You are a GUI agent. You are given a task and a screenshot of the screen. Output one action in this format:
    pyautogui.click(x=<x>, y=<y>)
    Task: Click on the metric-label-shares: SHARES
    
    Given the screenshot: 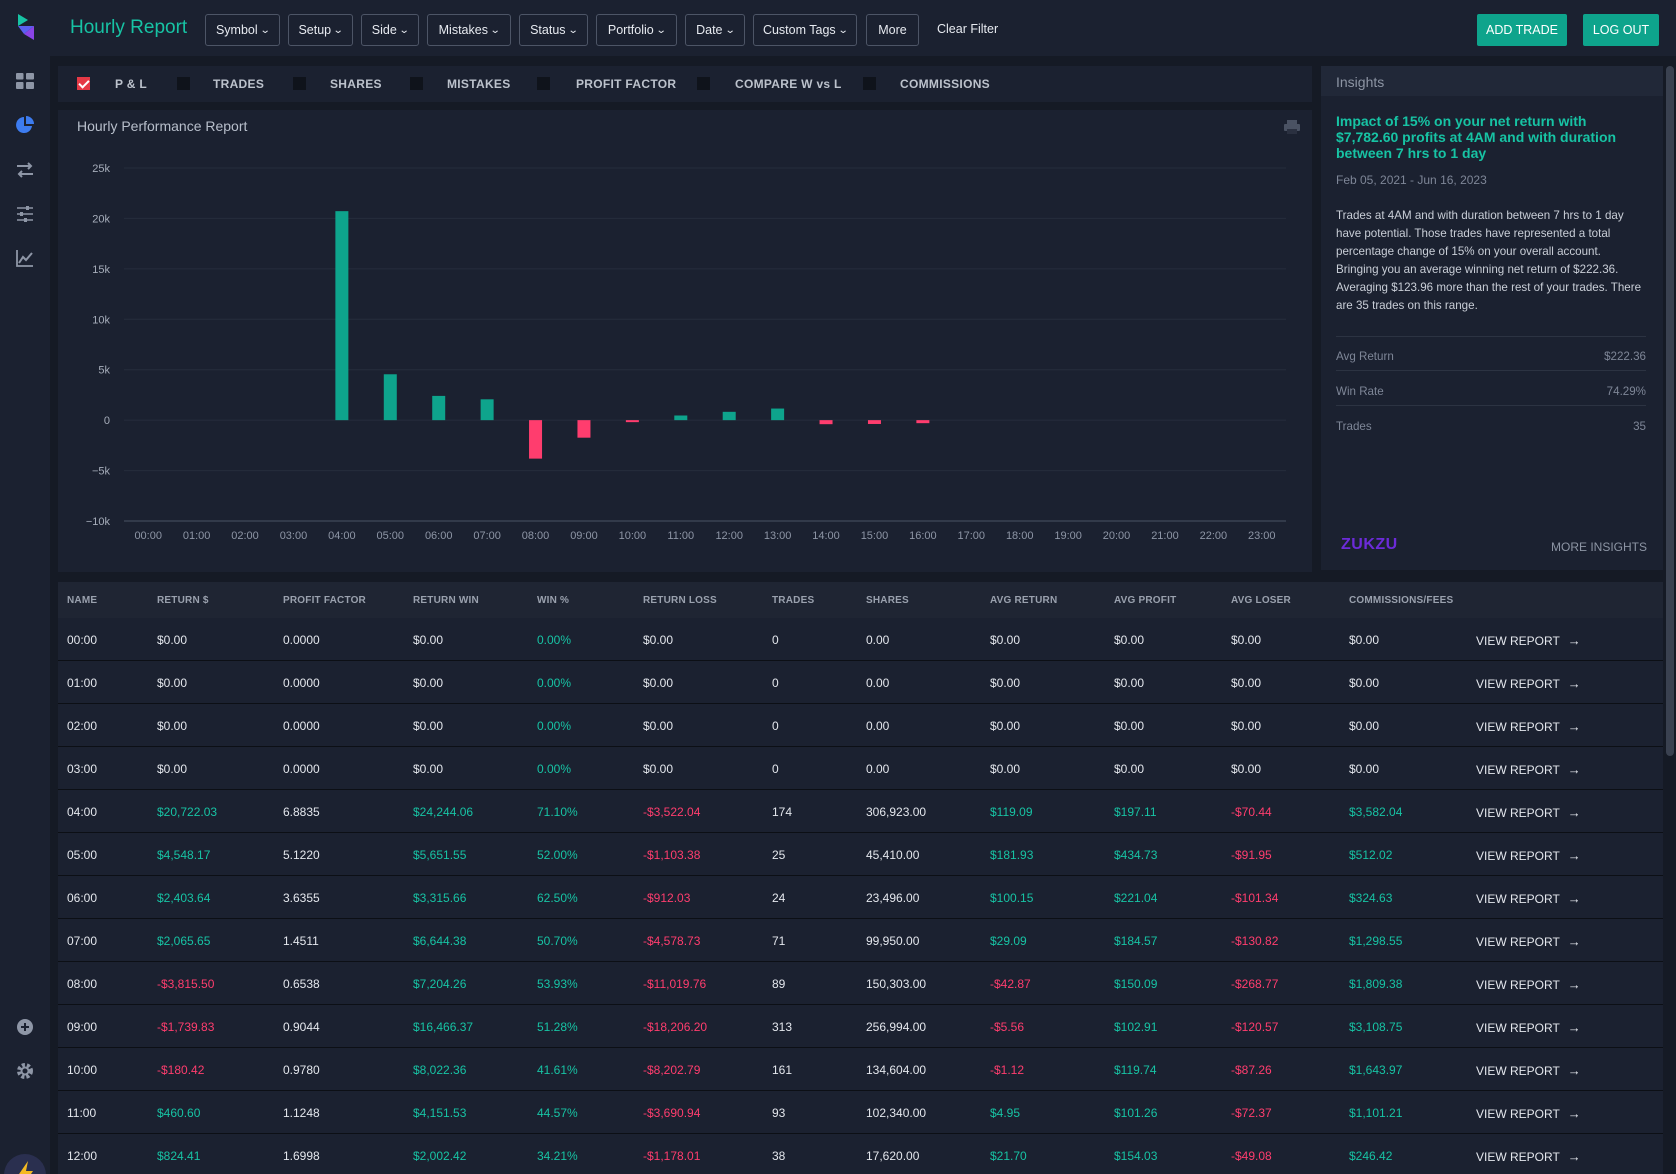 What is the action you would take?
    pyautogui.click(x=356, y=84)
    